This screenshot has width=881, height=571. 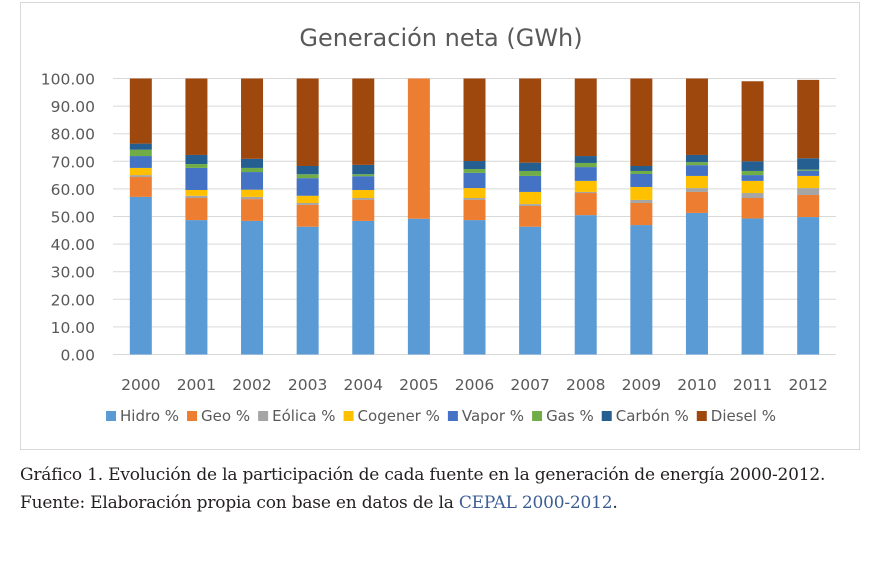 I want to click on bar-segment-carbón-2007, so click(x=530, y=166).